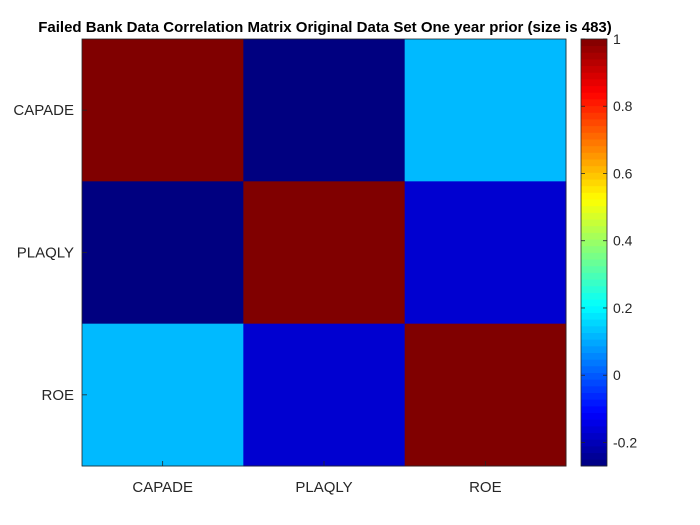  Describe the element at coordinates (623, 106) in the screenshot. I see `colorbar-tick-label: 0.8` at that location.